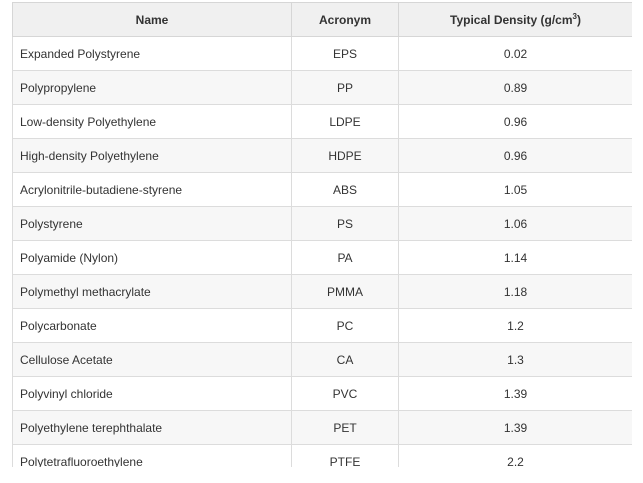  What do you see at coordinates (345, 189) in the screenshot?
I see `cell-acronym: ABS` at bounding box center [345, 189].